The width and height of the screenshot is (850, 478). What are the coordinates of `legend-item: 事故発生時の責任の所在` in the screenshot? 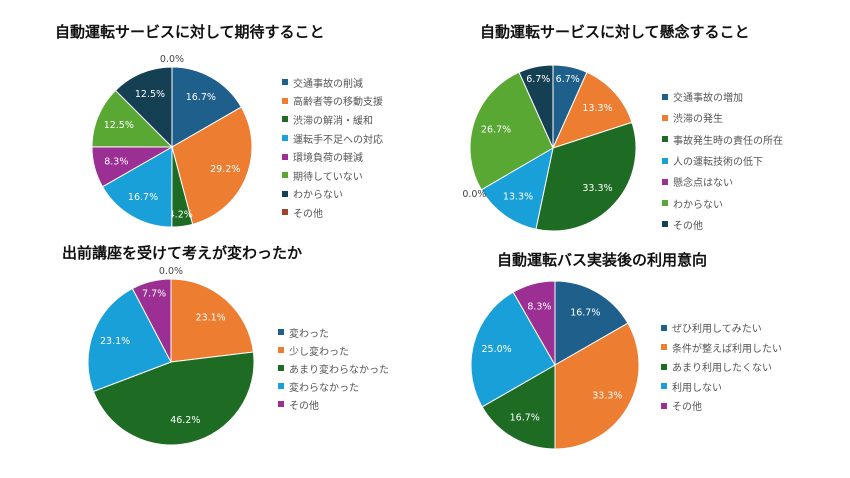 It's located at (722, 139).